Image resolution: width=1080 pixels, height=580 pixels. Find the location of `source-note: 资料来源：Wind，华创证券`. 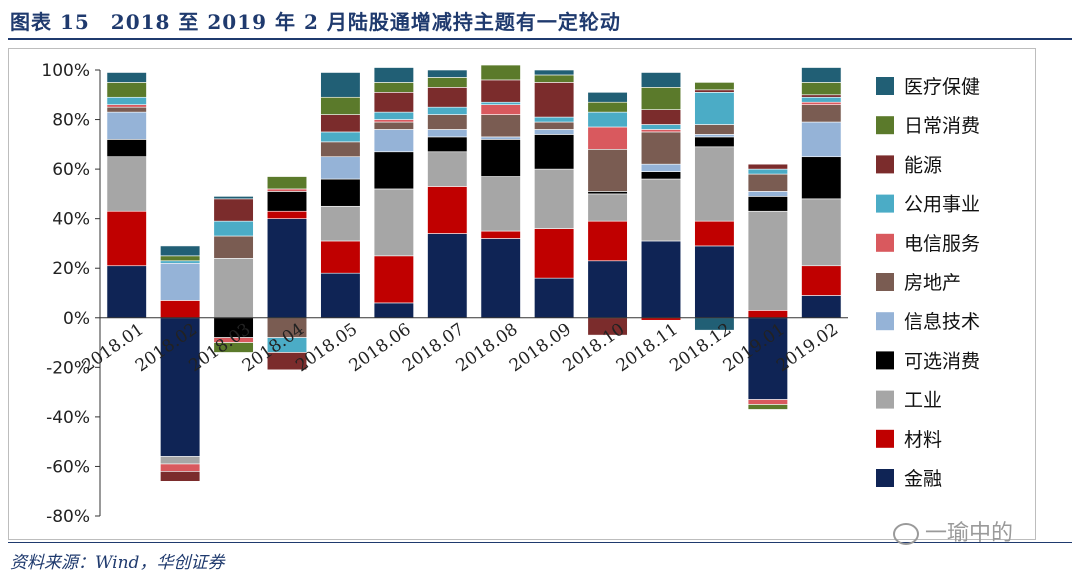

source-note: 资料来源：Wind，华创证券 is located at coordinates (117, 563).